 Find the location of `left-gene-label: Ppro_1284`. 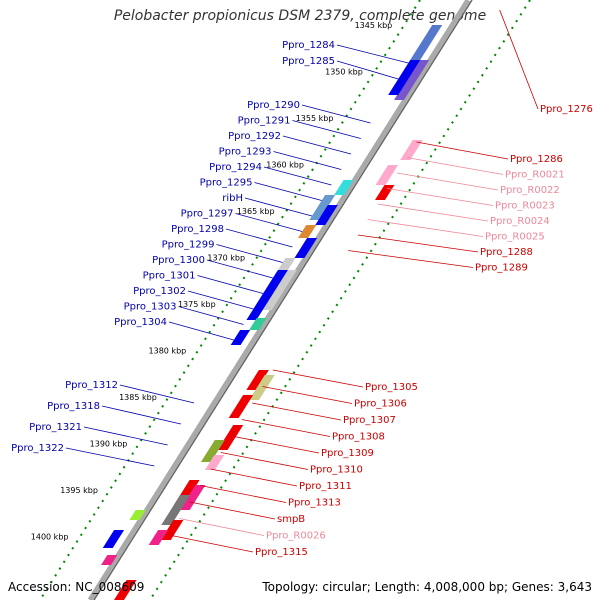

left-gene-label: Ppro_1284 is located at coordinates (308, 45).